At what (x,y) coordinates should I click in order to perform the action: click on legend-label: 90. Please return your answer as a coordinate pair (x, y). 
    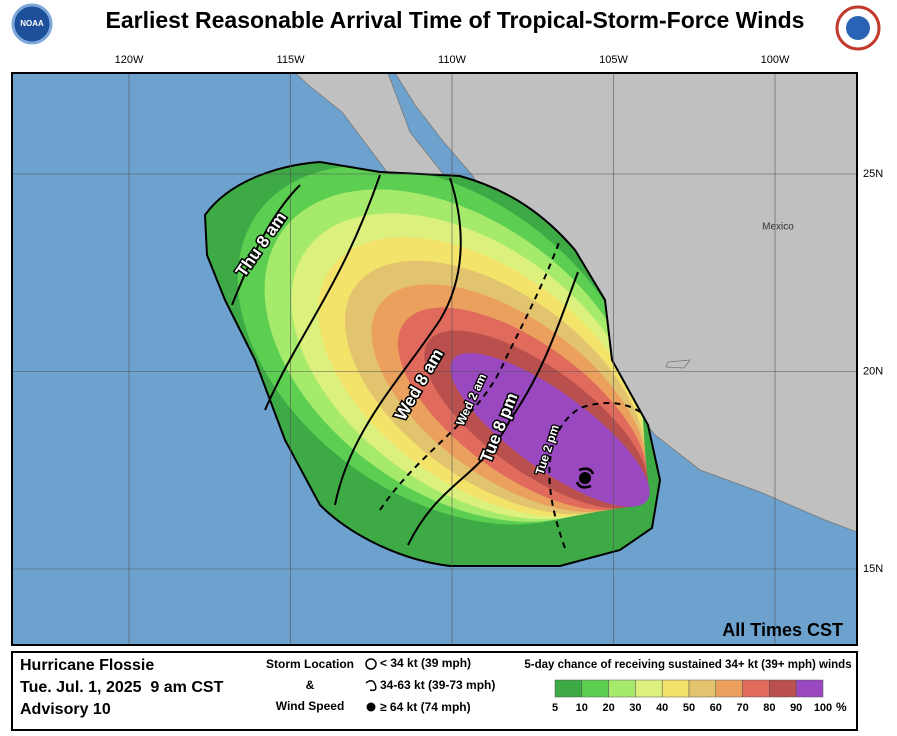
    Looking at the image, I should click on (796, 708).